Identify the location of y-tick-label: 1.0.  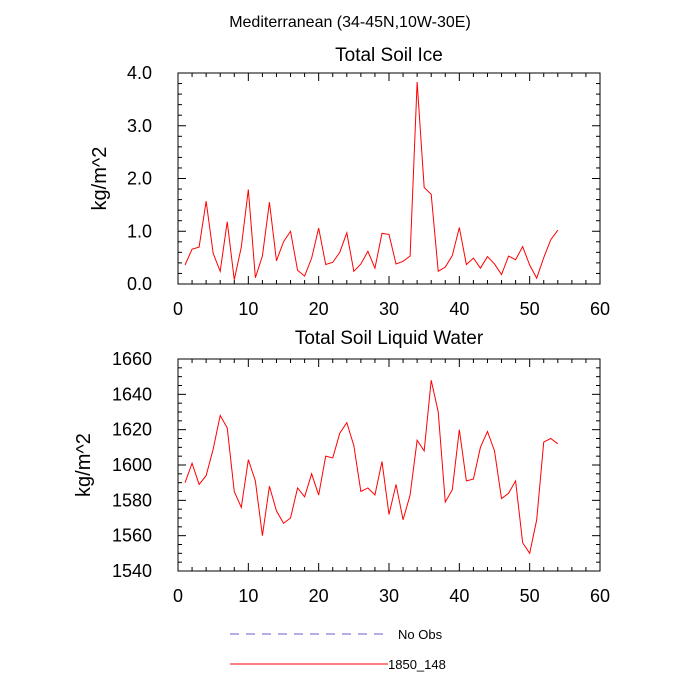
(139, 231).